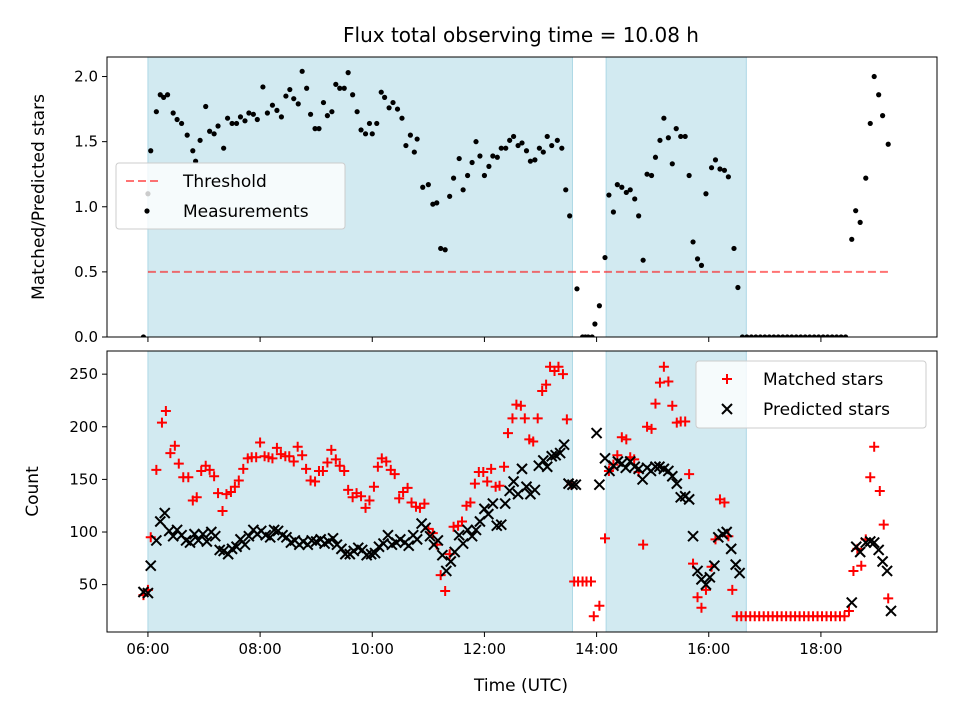  Describe the element at coordinates (86, 77) in the screenshot. I see `y-tick-label: 2.0` at that location.